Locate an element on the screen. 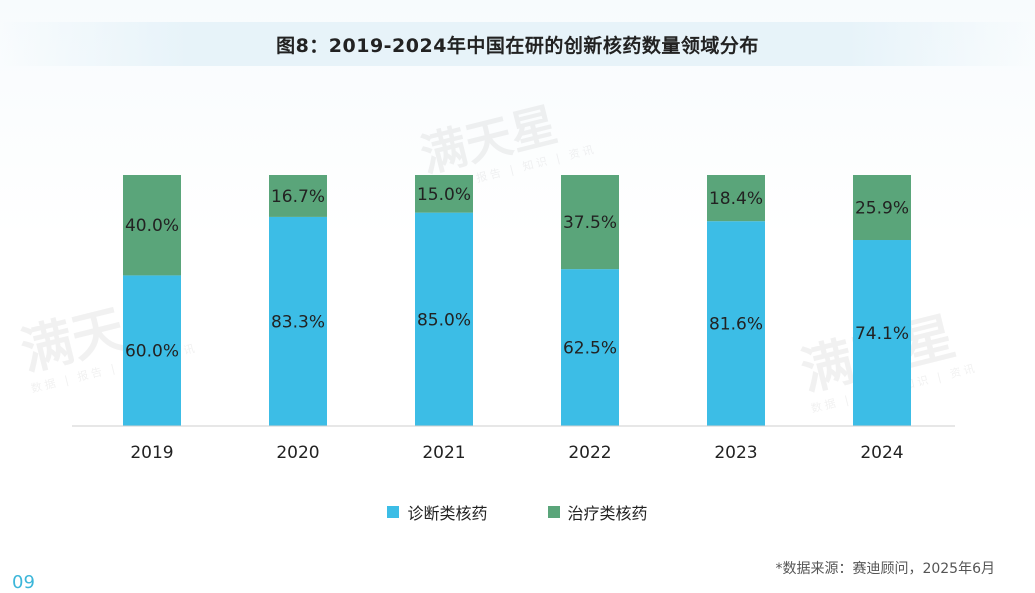 The width and height of the screenshot is (1035, 593). chart-title: 图8：2019-2024年中国在研的创新核药数量领域分布 is located at coordinates (517, 45).